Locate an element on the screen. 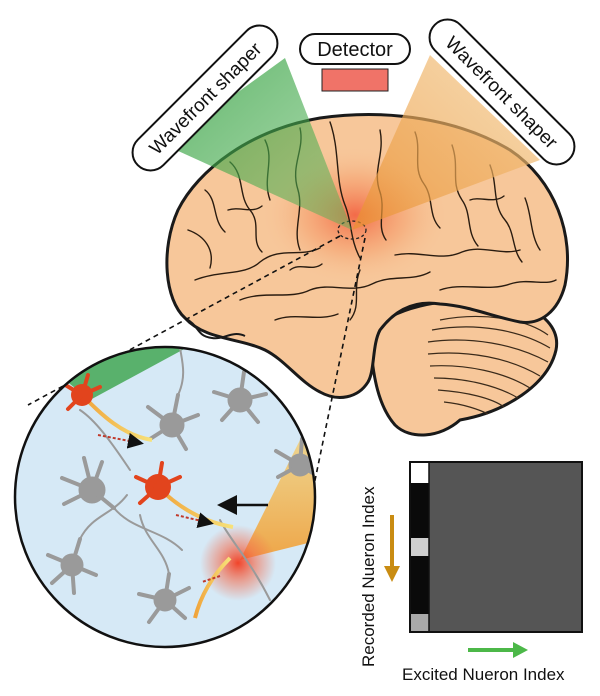 Image resolution: width=600 pixels, height=696 pixels. detector-sensor is located at coordinates (355, 80).